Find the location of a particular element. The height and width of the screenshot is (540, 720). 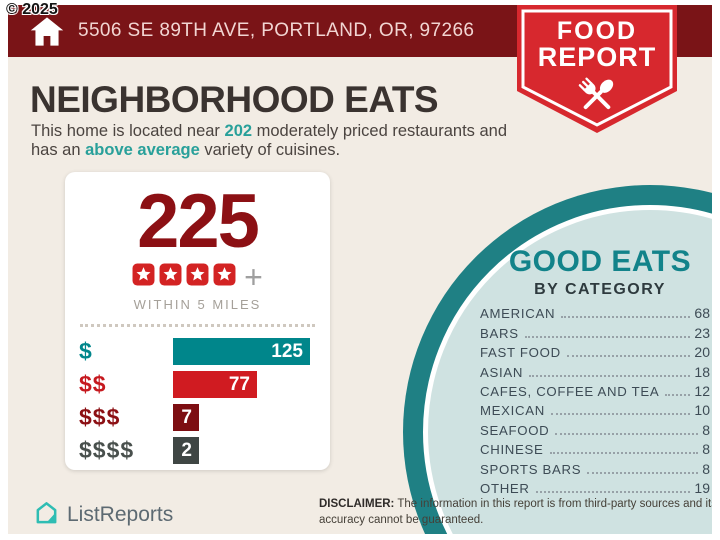

price-bar-chart: $125 $$ 77 $$$ 7 $$$$ 2 is located at coordinates (197, 401).